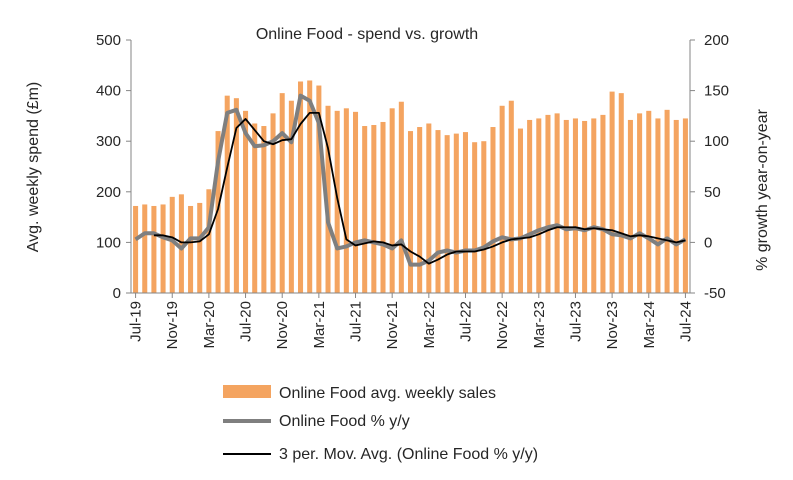 The width and height of the screenshot is (793, 480). Describe the element at coordinates (387, 393) in the screenshot. I see `legend-label-bars: Online Food avg. weekly sales` at that location.